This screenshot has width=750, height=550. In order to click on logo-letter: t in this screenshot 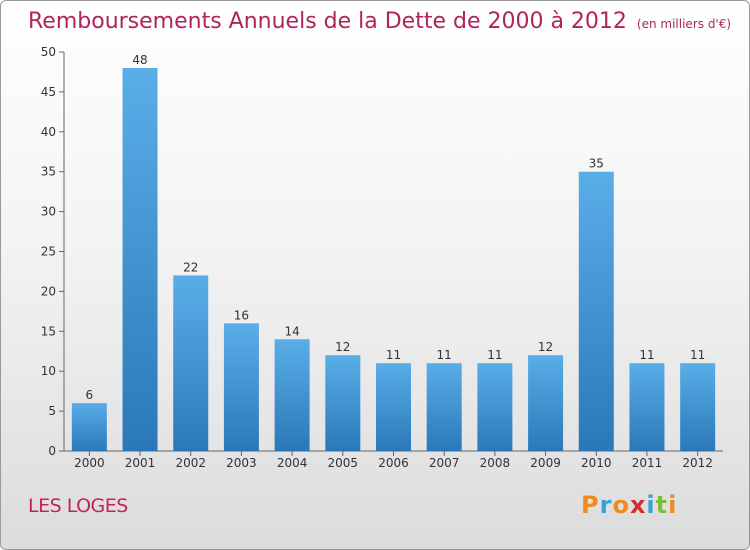, I will do `click(662, 505)`.